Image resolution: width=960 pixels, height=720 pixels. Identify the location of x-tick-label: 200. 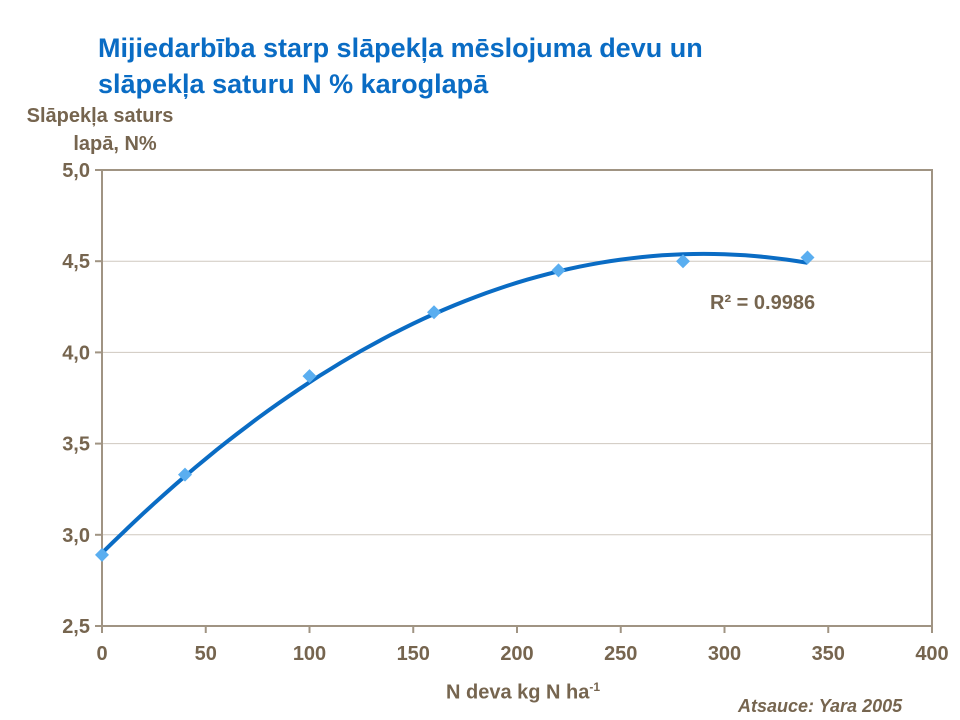
(516, 654).